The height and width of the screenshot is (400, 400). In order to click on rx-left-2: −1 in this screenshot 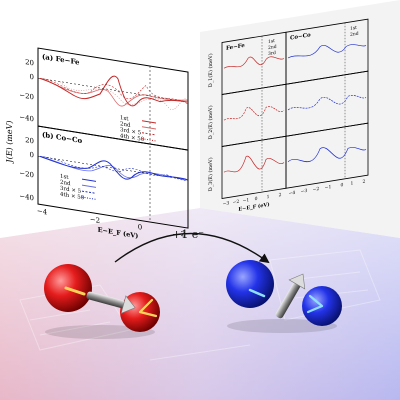, I will do `click(246, 200)`.